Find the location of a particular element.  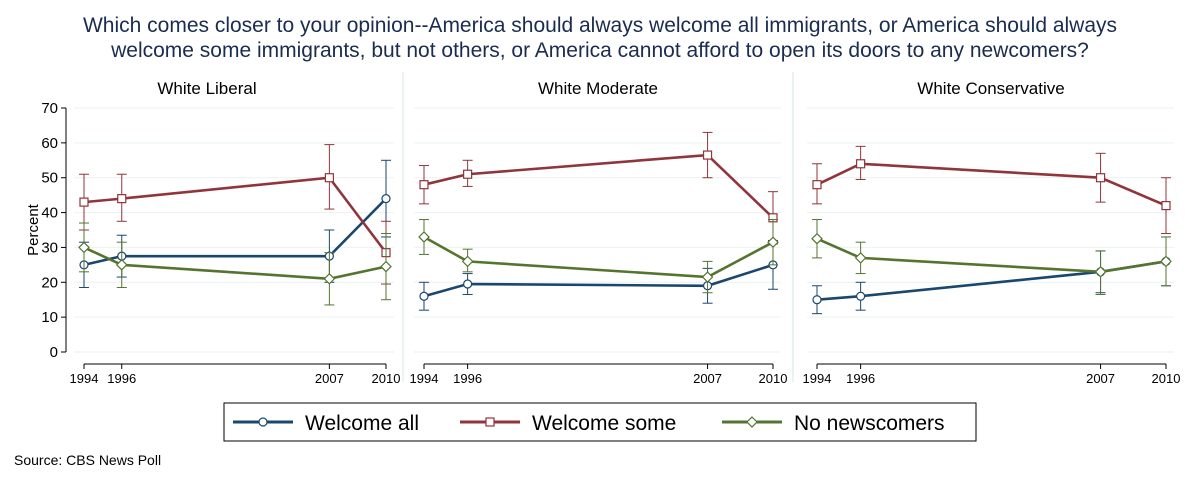

legend-box is located at coordinates (600, 422).